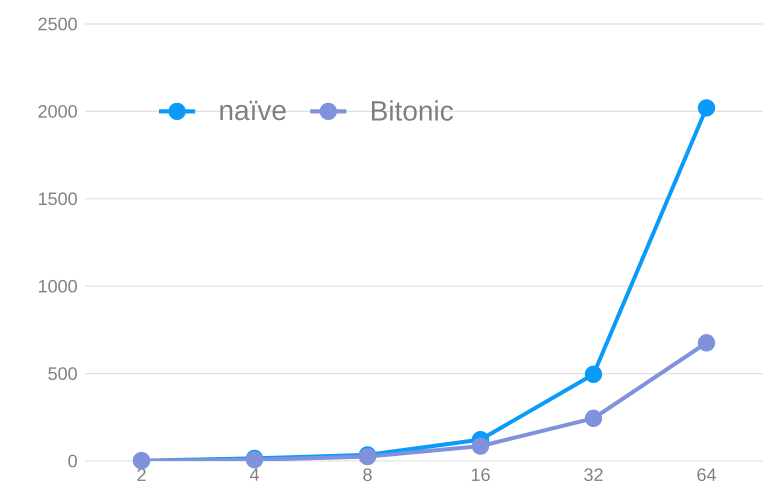 This screenshot has width=763, height=499. Describe the element at coordinates (253, 110) in the screenshot. I see `legend-label: naïve` at that location.